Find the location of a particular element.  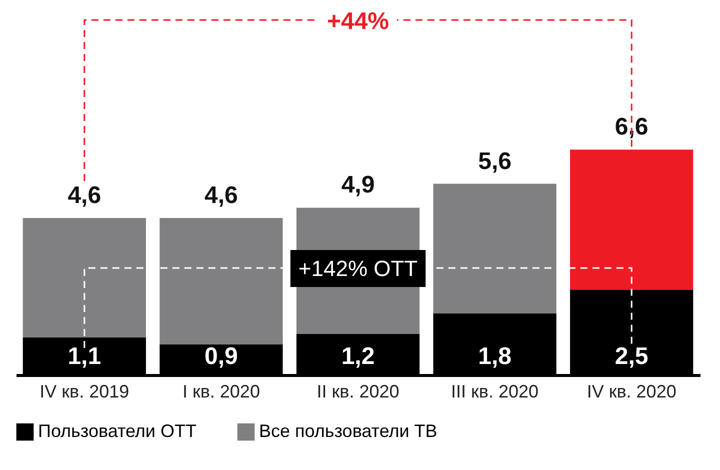

data-label: 0,9 is located at coordinates (221, 356).